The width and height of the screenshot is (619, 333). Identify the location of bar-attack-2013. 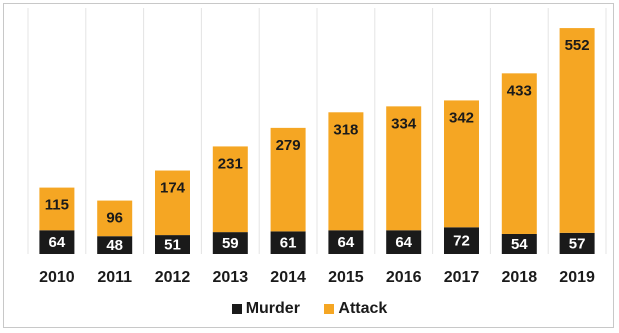
(230, 189).